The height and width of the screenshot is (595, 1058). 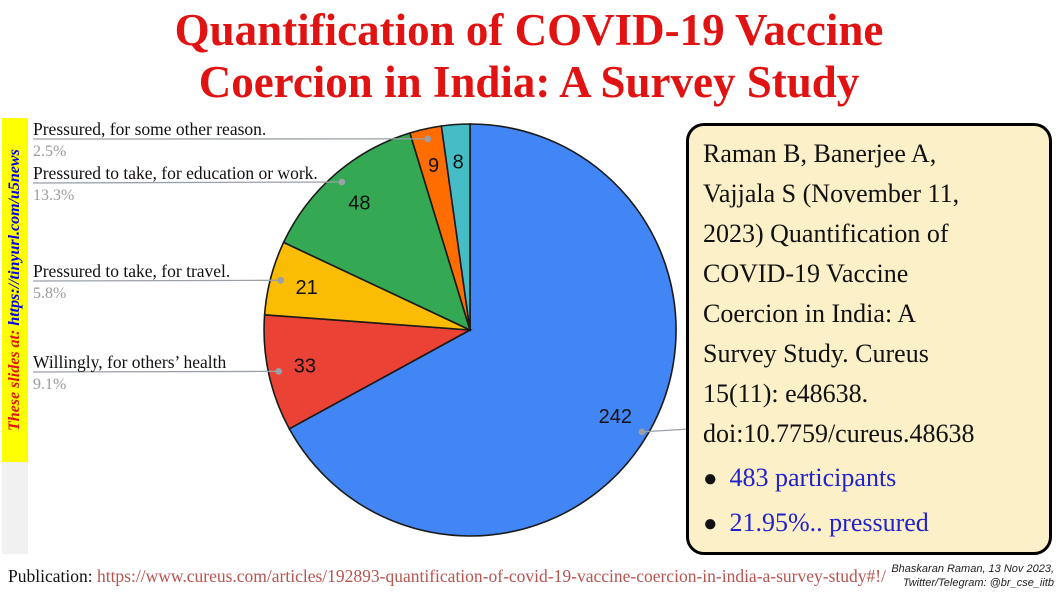 What do you see at coordinates (433, 166) in the screenshot?
I see `slice-value-label: 9` at bounding box center [433, 166].